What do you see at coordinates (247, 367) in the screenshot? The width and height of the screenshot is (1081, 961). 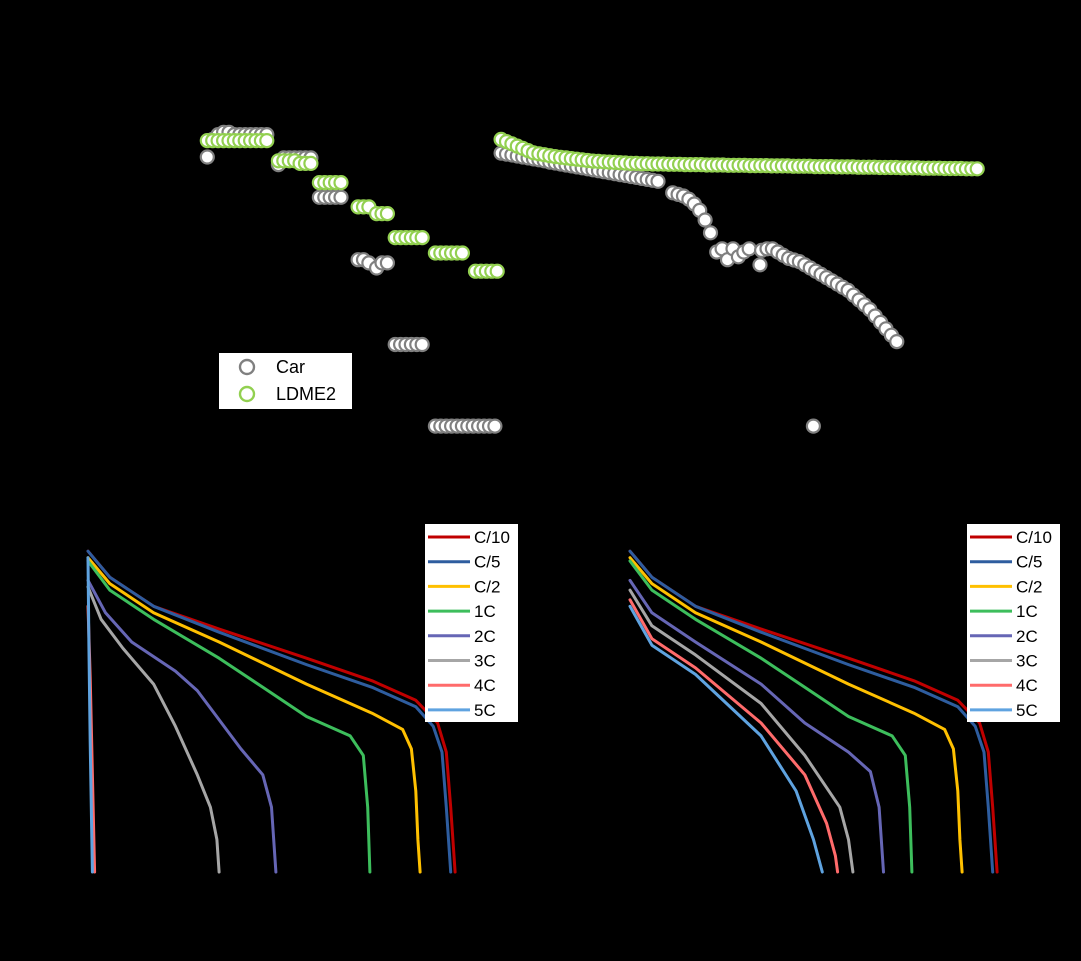 I see `legend-marker-car` at bounding box center [247, 367].